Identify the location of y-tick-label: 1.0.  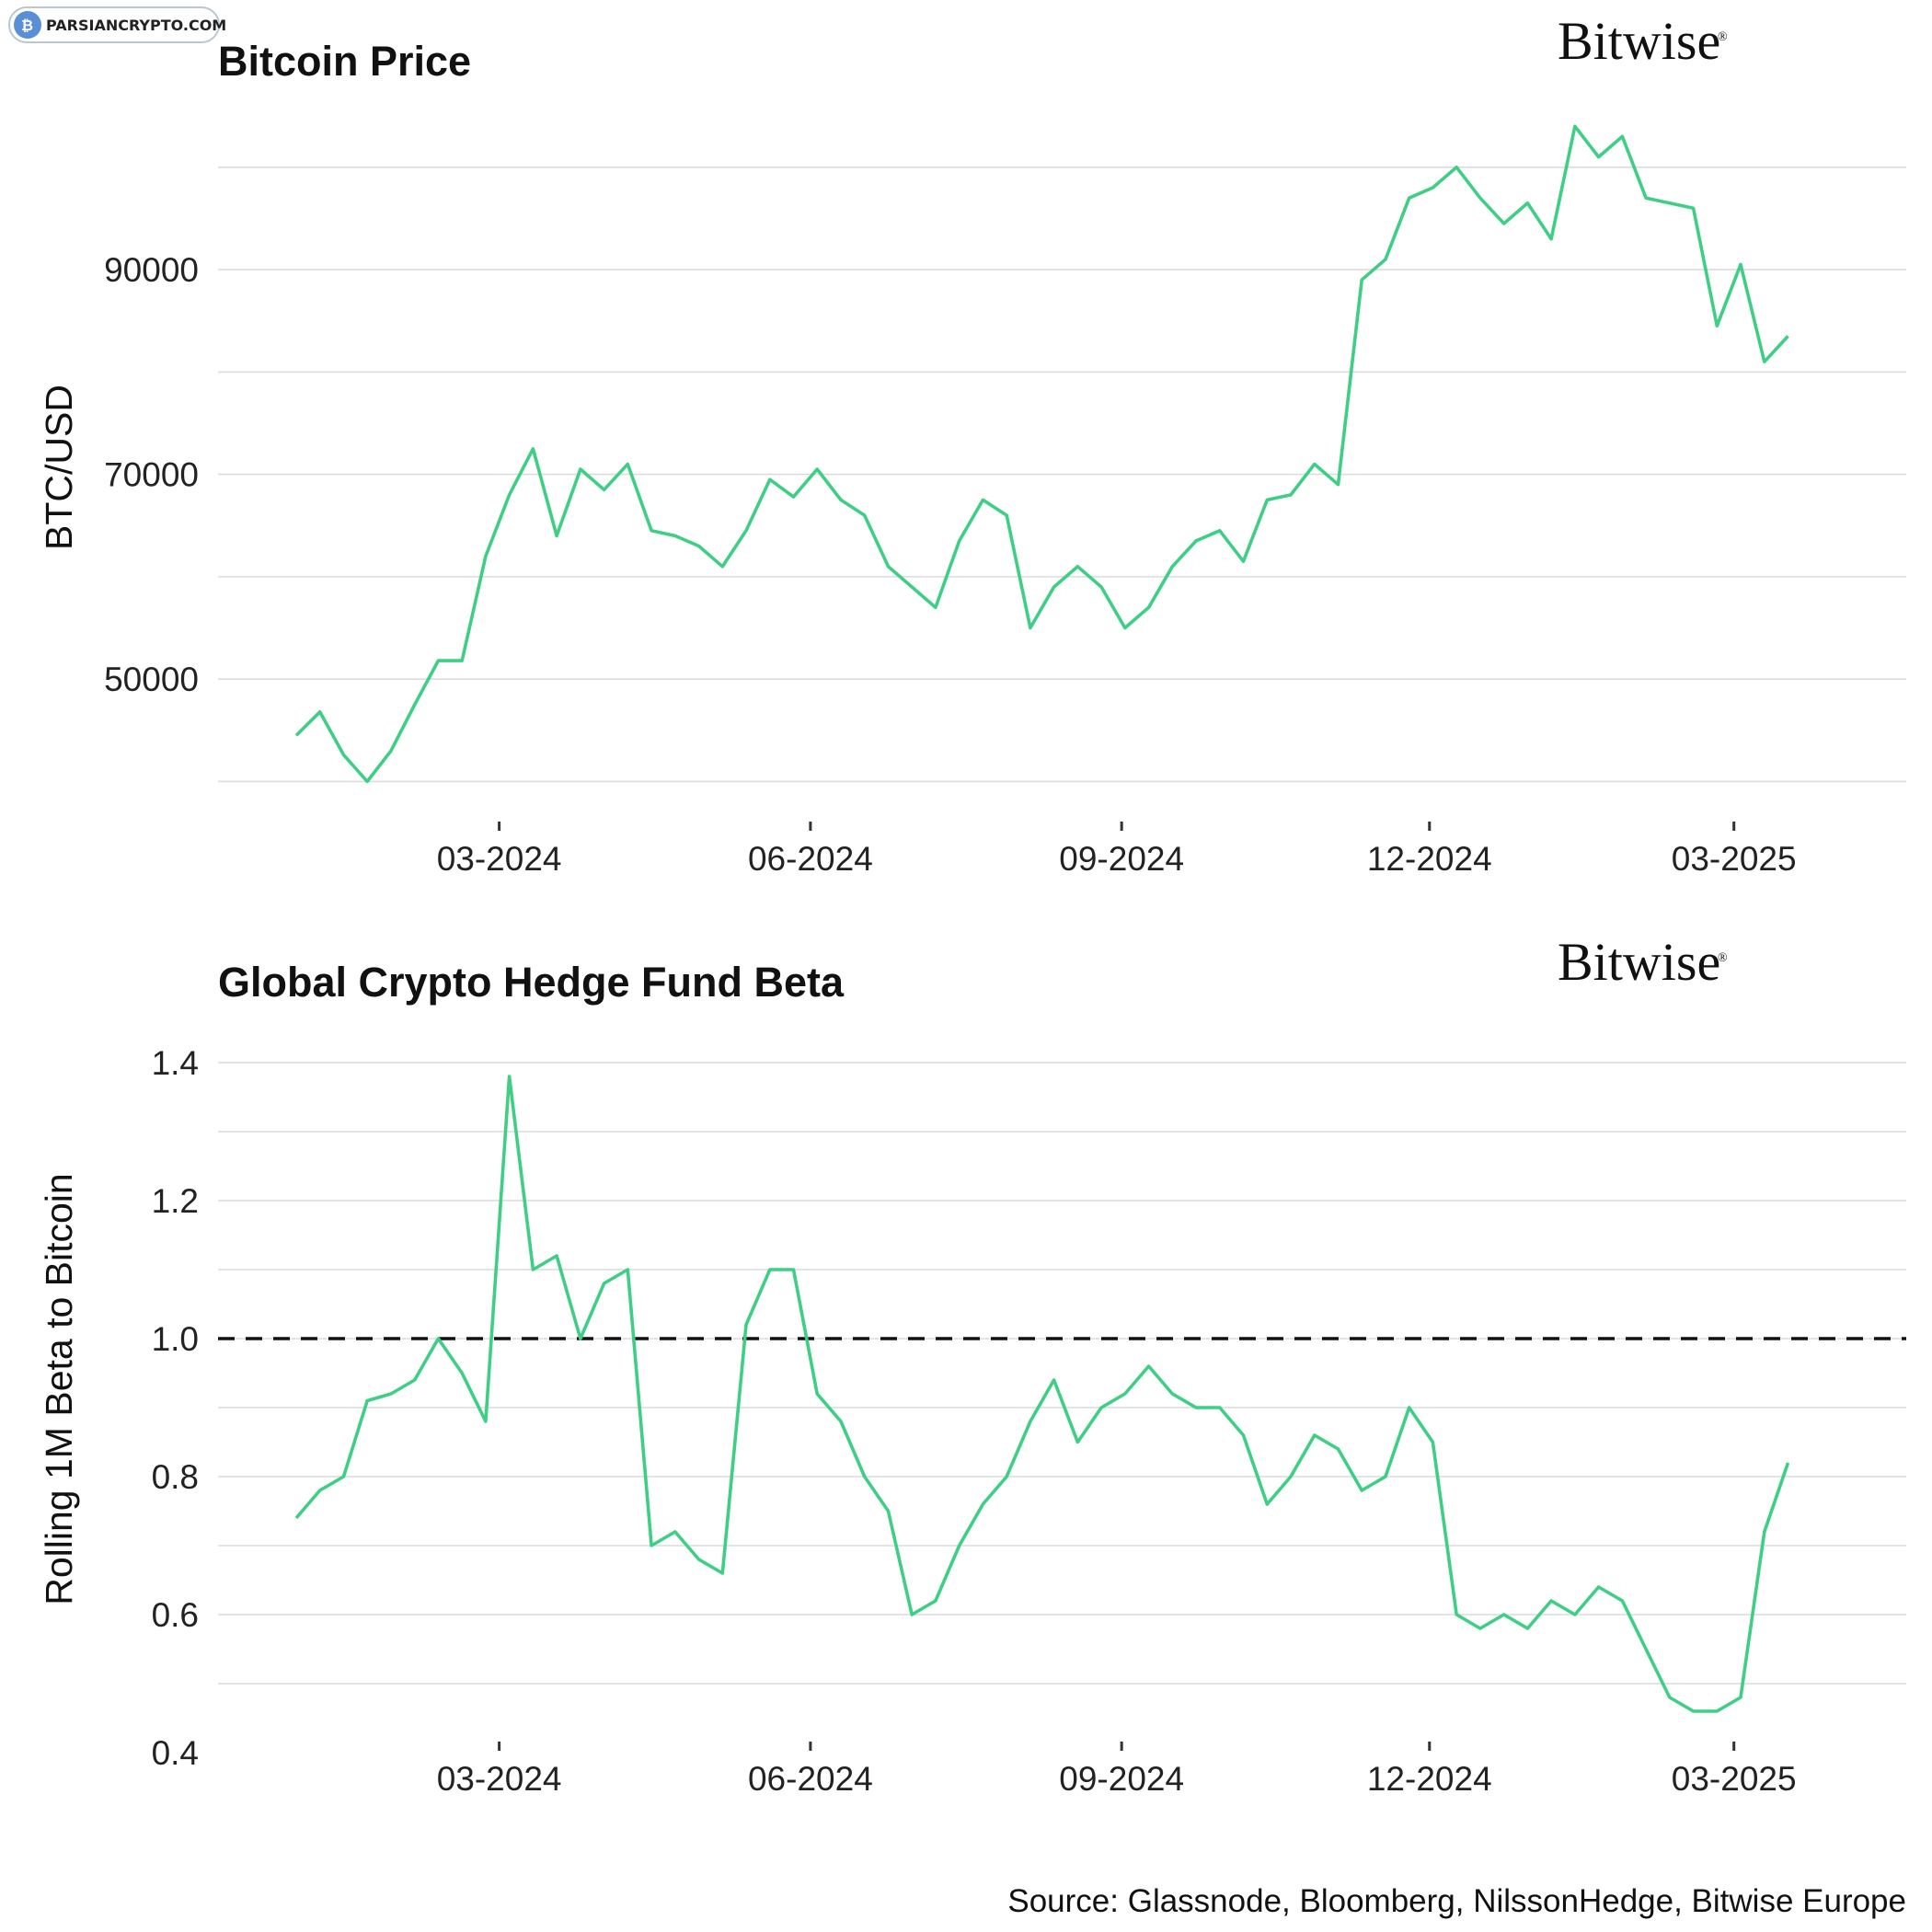
(175, 1339).